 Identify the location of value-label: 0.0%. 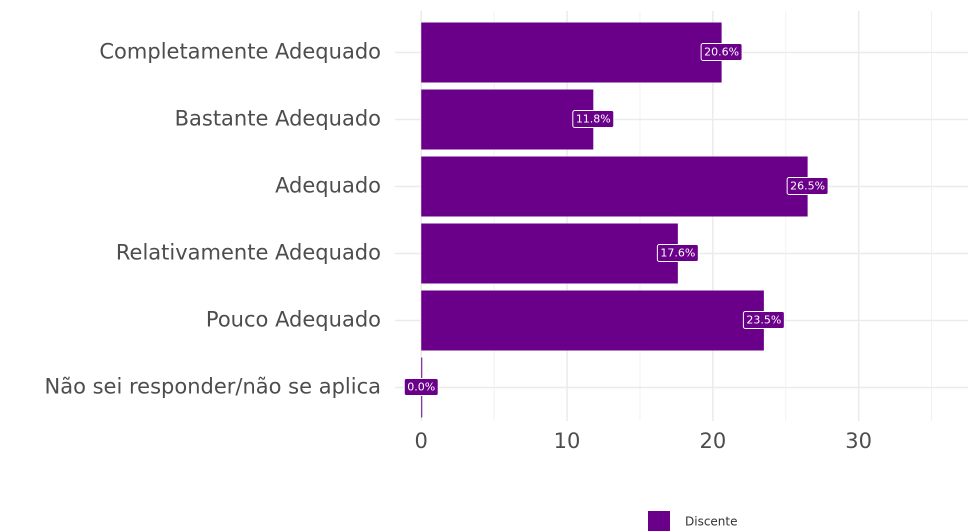
(421, 387).